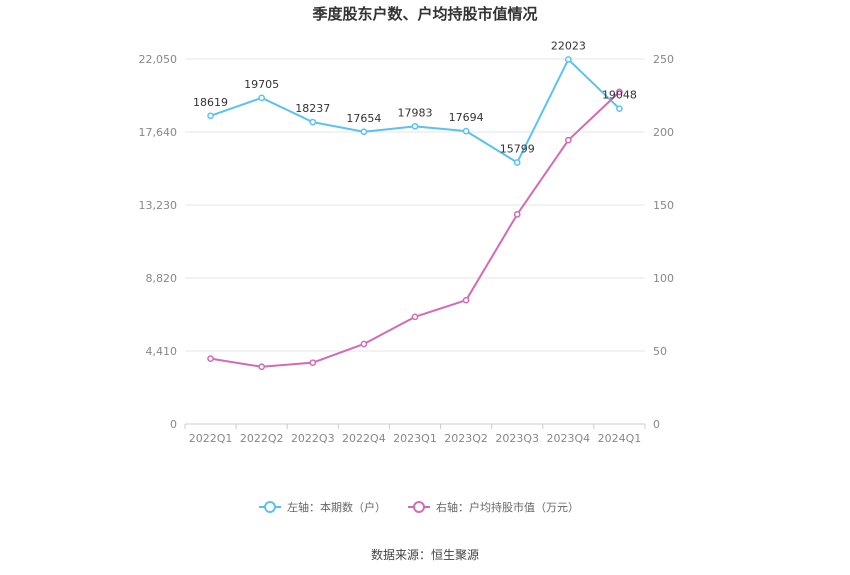 The height and width of the screenshot is (575, 850). What do you see at coordinates (158, 132) in the screenshot?
I see `left-axis-tick: 17,640` at bounding box center [158, 132].